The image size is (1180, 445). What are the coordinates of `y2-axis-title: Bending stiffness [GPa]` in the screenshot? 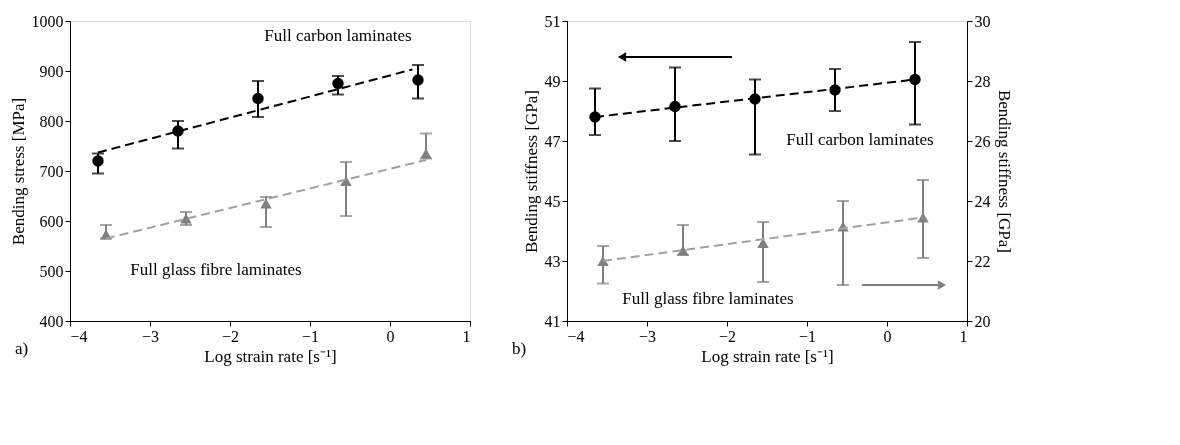 It's located at (1004, 171).